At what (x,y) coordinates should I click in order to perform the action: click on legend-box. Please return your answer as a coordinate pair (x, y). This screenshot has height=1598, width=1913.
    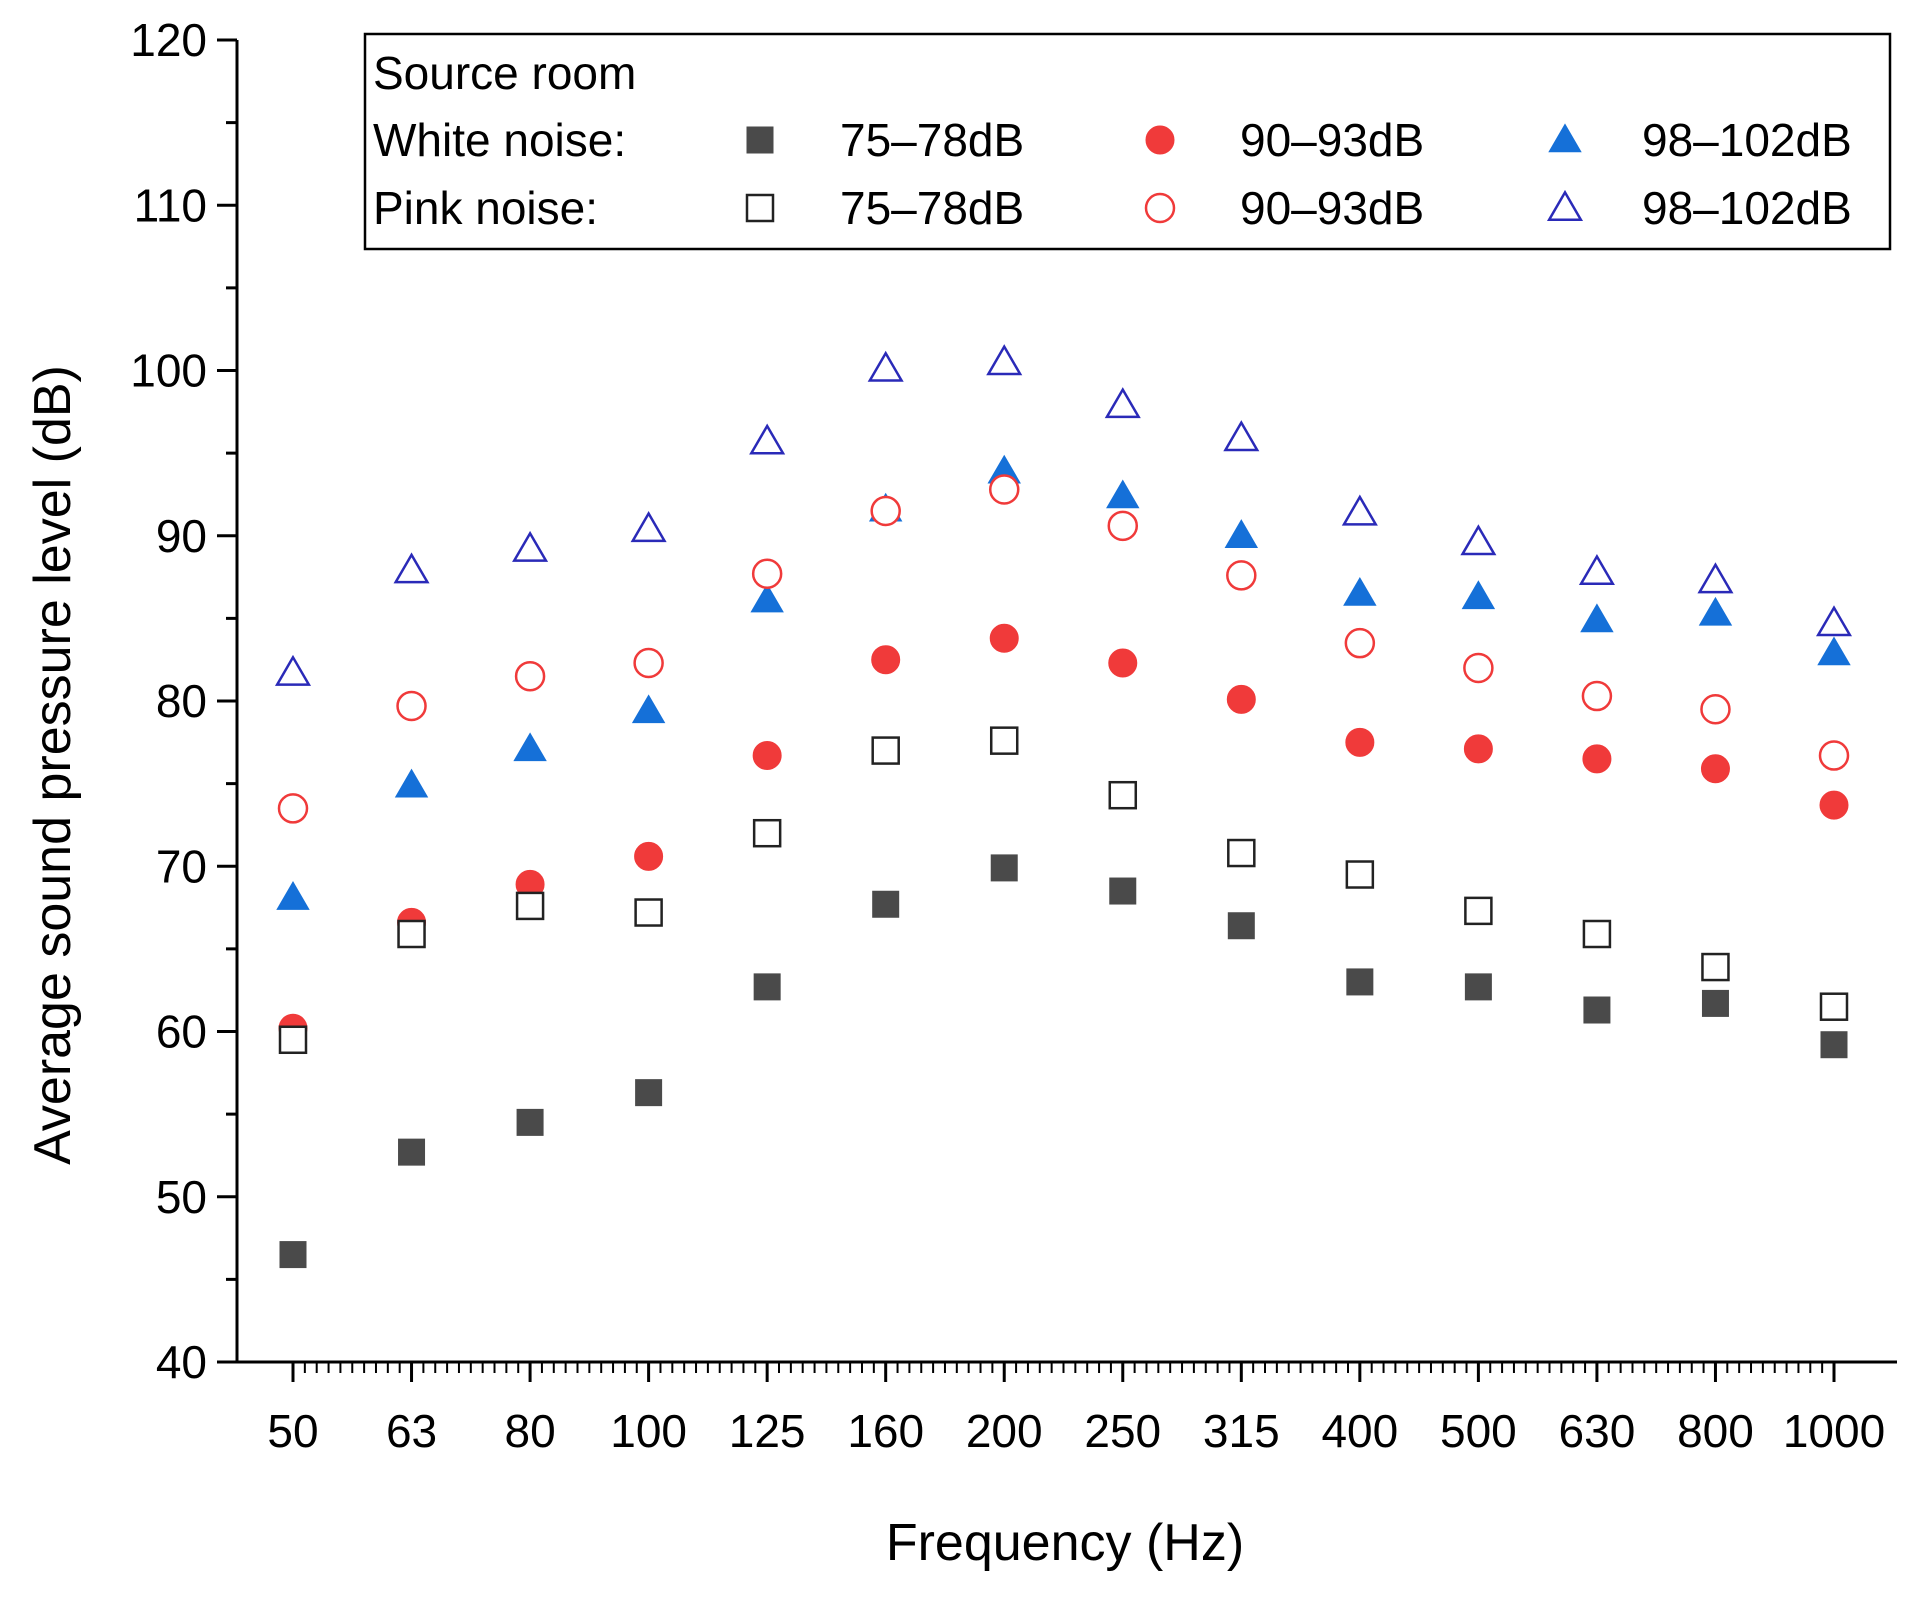
    Looking at the image, I should click on (1127, 141).